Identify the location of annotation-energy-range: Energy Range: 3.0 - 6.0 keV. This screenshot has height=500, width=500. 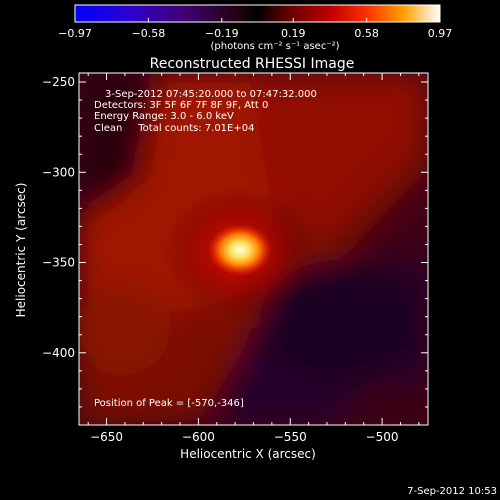
(164, 116).